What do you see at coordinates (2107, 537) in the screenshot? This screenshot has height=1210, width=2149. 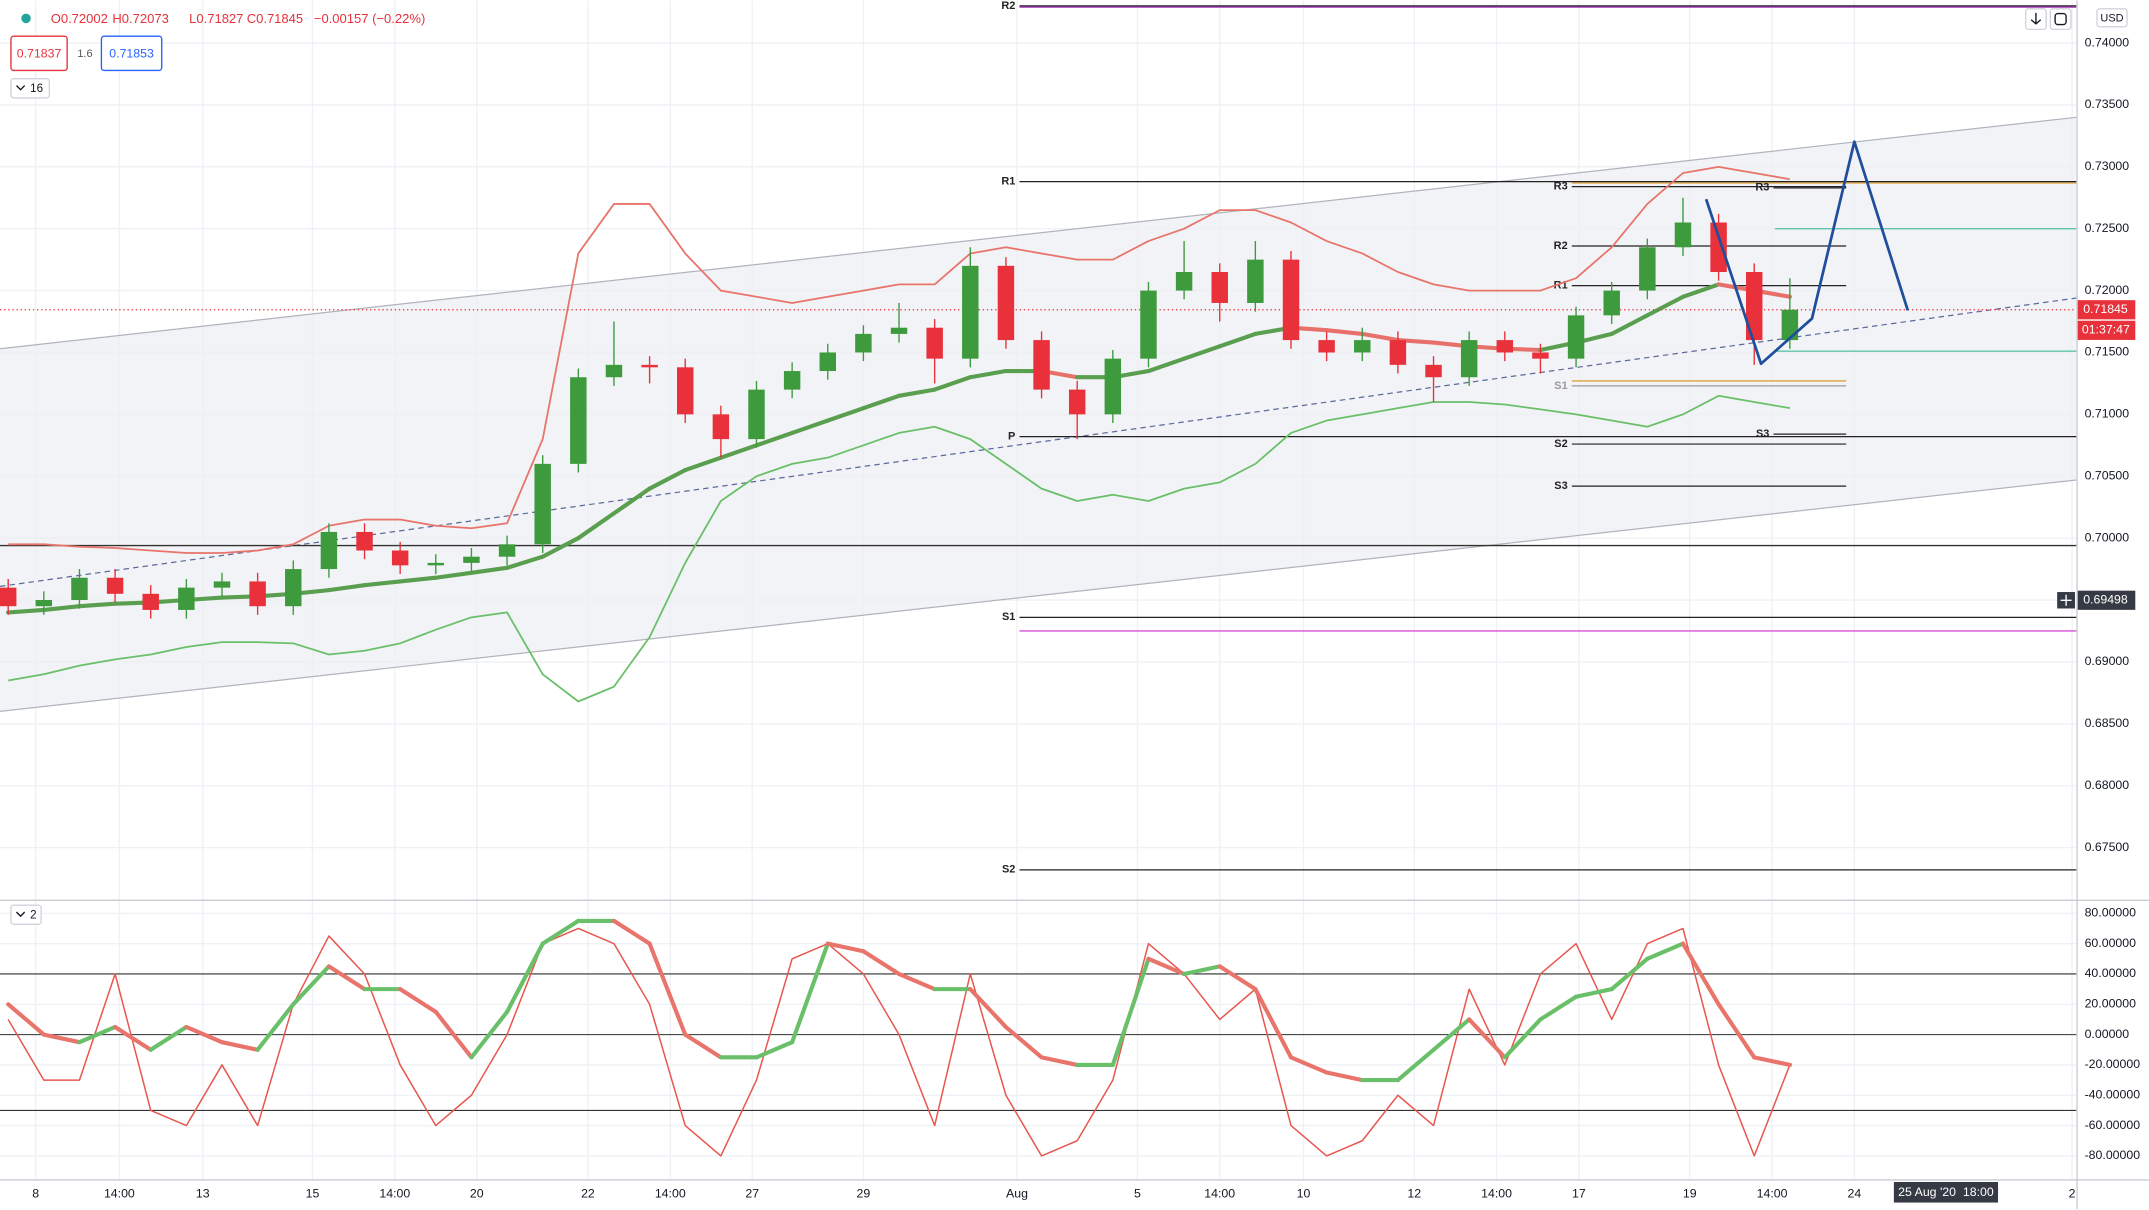 I see `y-tick-label: 0.70000` at bounding box center [2107, 537].